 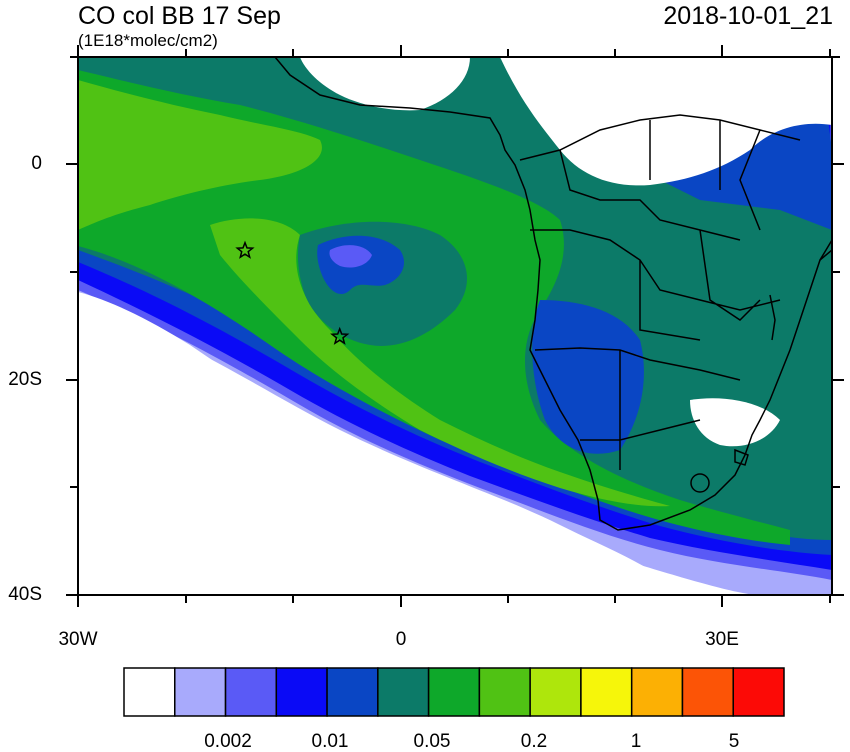 I want to click on xlabel-30e: 30E, so click(x=722, y=639).